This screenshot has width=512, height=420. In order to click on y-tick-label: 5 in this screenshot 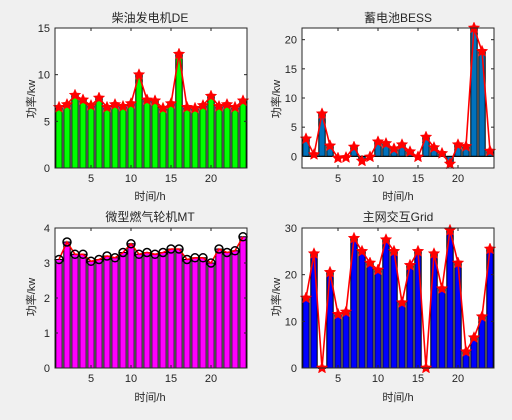, I will do `click(47, 122)`.